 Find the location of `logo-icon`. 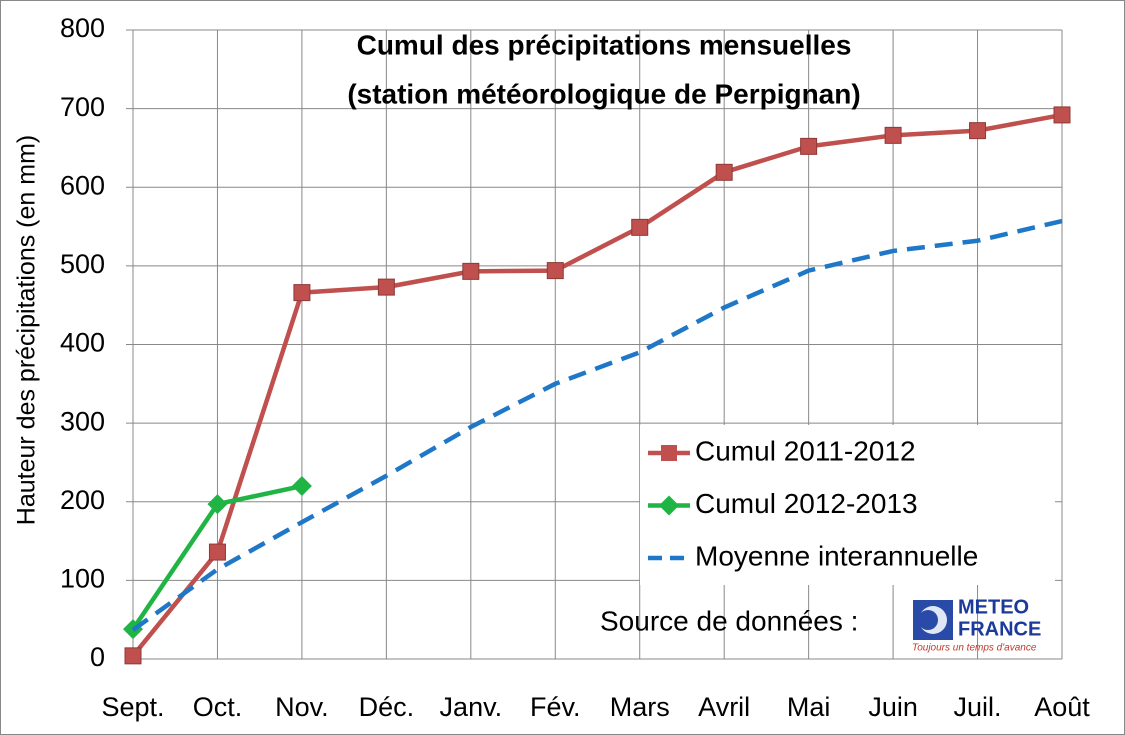

logo-icon is located at coordinates (928, 620).